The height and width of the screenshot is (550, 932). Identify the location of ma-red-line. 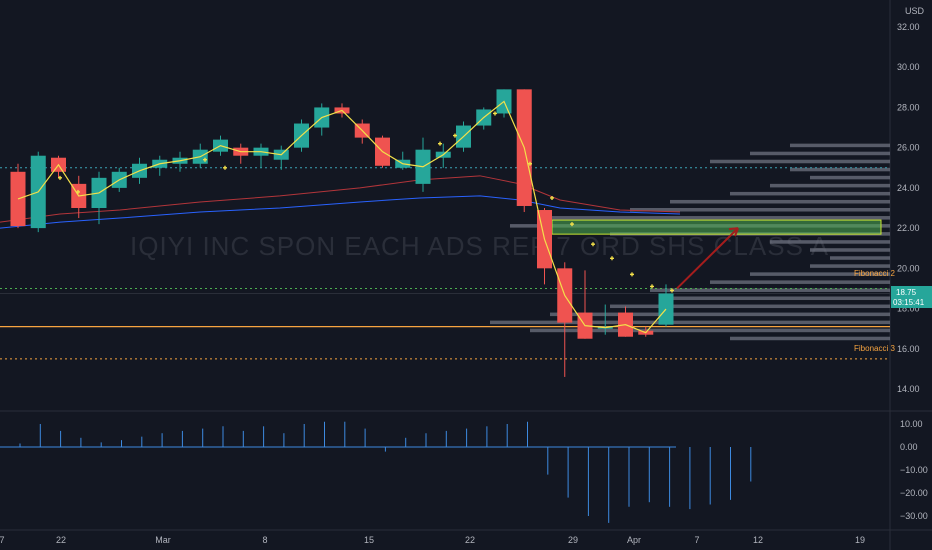
(340, 199).